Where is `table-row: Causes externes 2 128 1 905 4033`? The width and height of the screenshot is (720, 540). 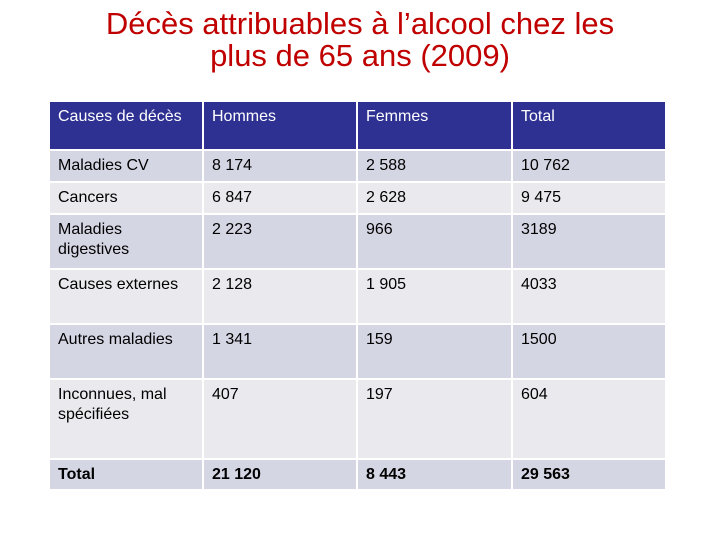
table-row: Causes externes 2 128 1 905 4033 is located at coordinates (357, 296).